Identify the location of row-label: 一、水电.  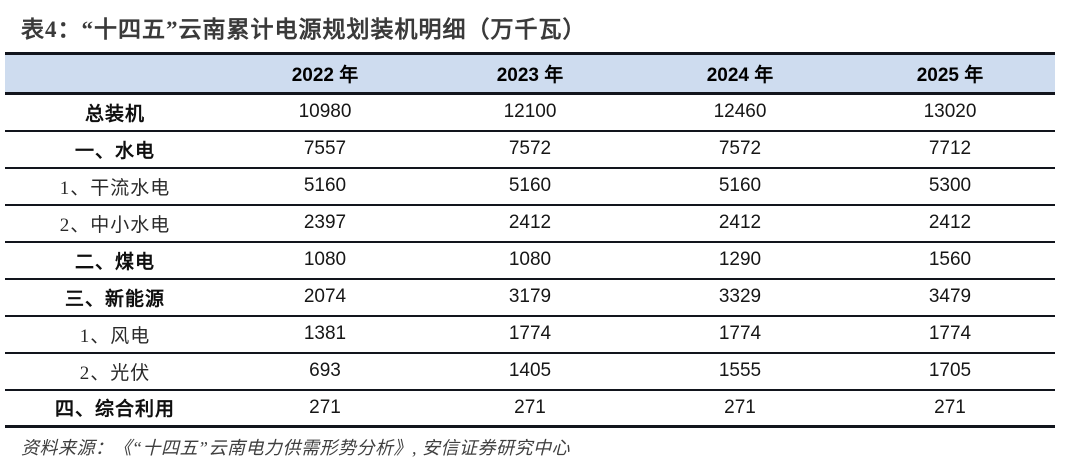
(115, 149).